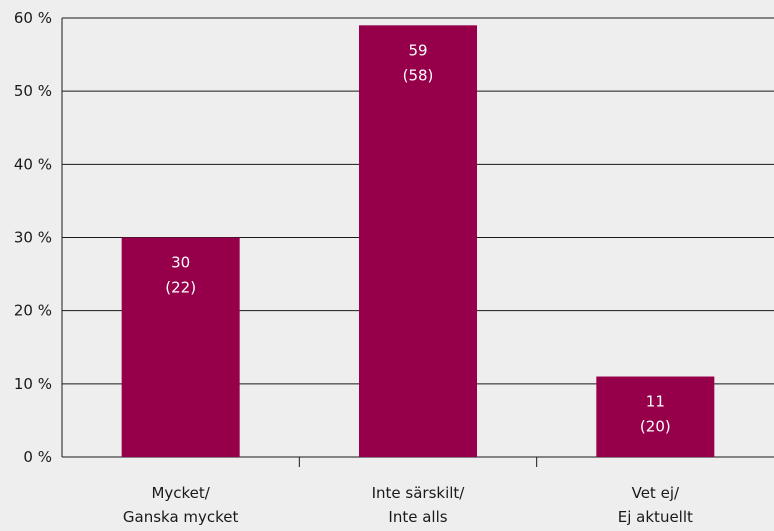 The height and width of the screenshot is (531, 774). I want to click on x-tick-label: Ej aktuellt, so click(655, 517).